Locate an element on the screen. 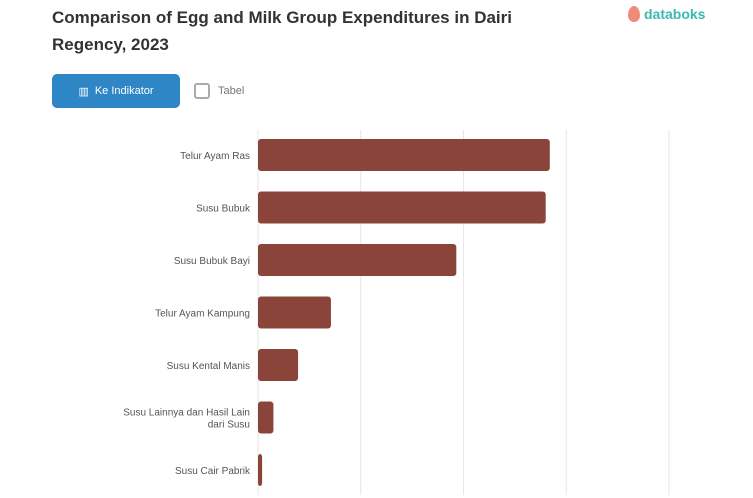 The image size is (753, 498). pin-icon is located at coordinates (634, 14).